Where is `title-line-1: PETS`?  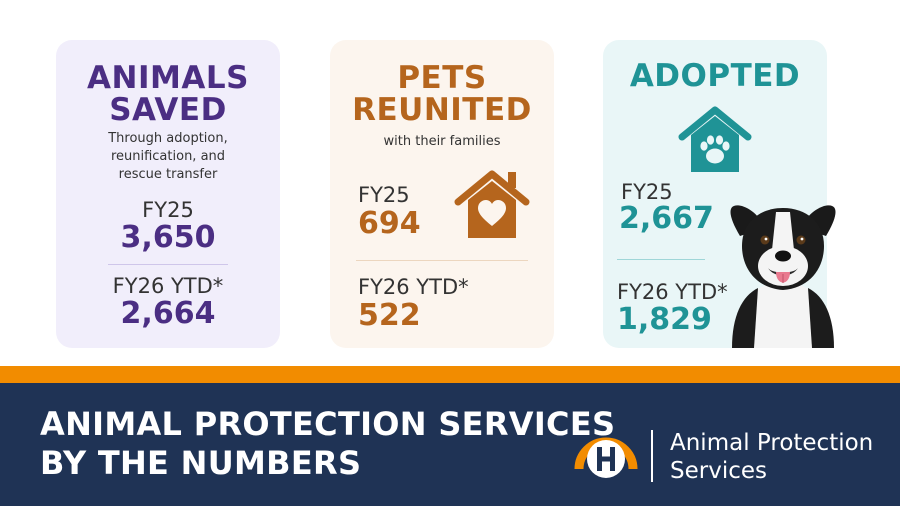
title-line-1: PETS is located at coordinates (442, 78).